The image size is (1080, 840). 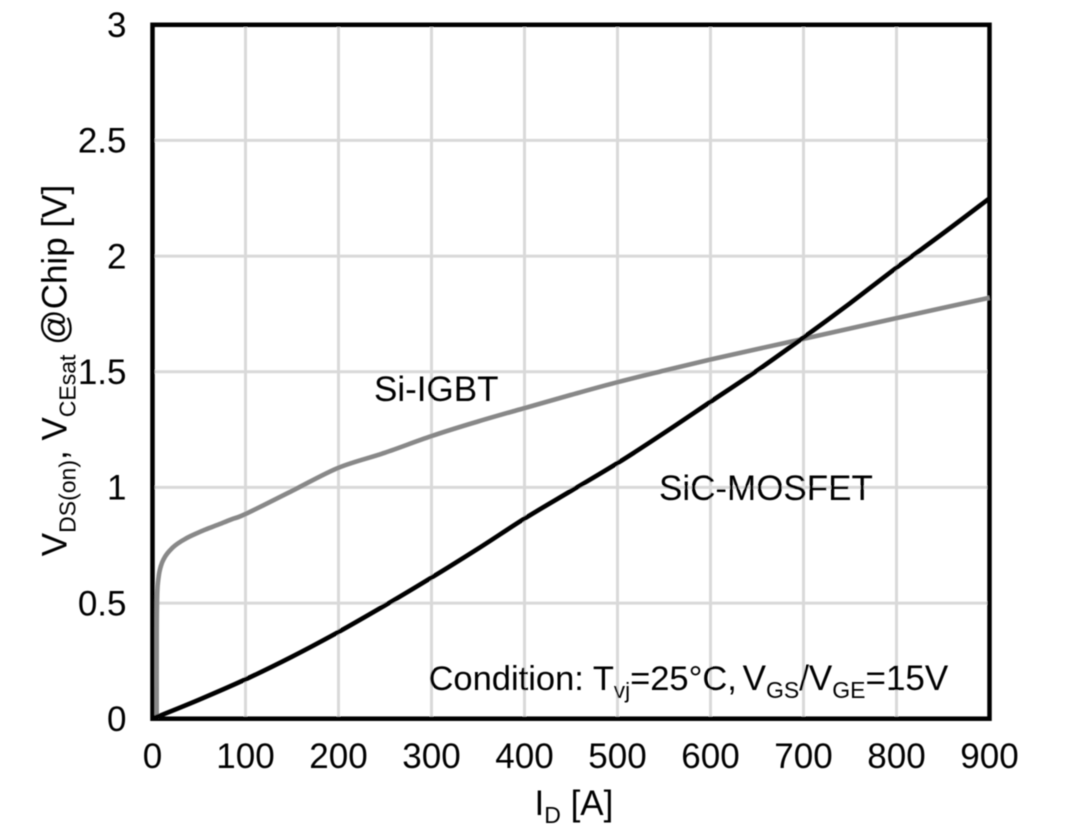 What do you see at coordinates (989, 756) in the screenshot?
I see `svg-text: 900` at bounding box center [989, 756].